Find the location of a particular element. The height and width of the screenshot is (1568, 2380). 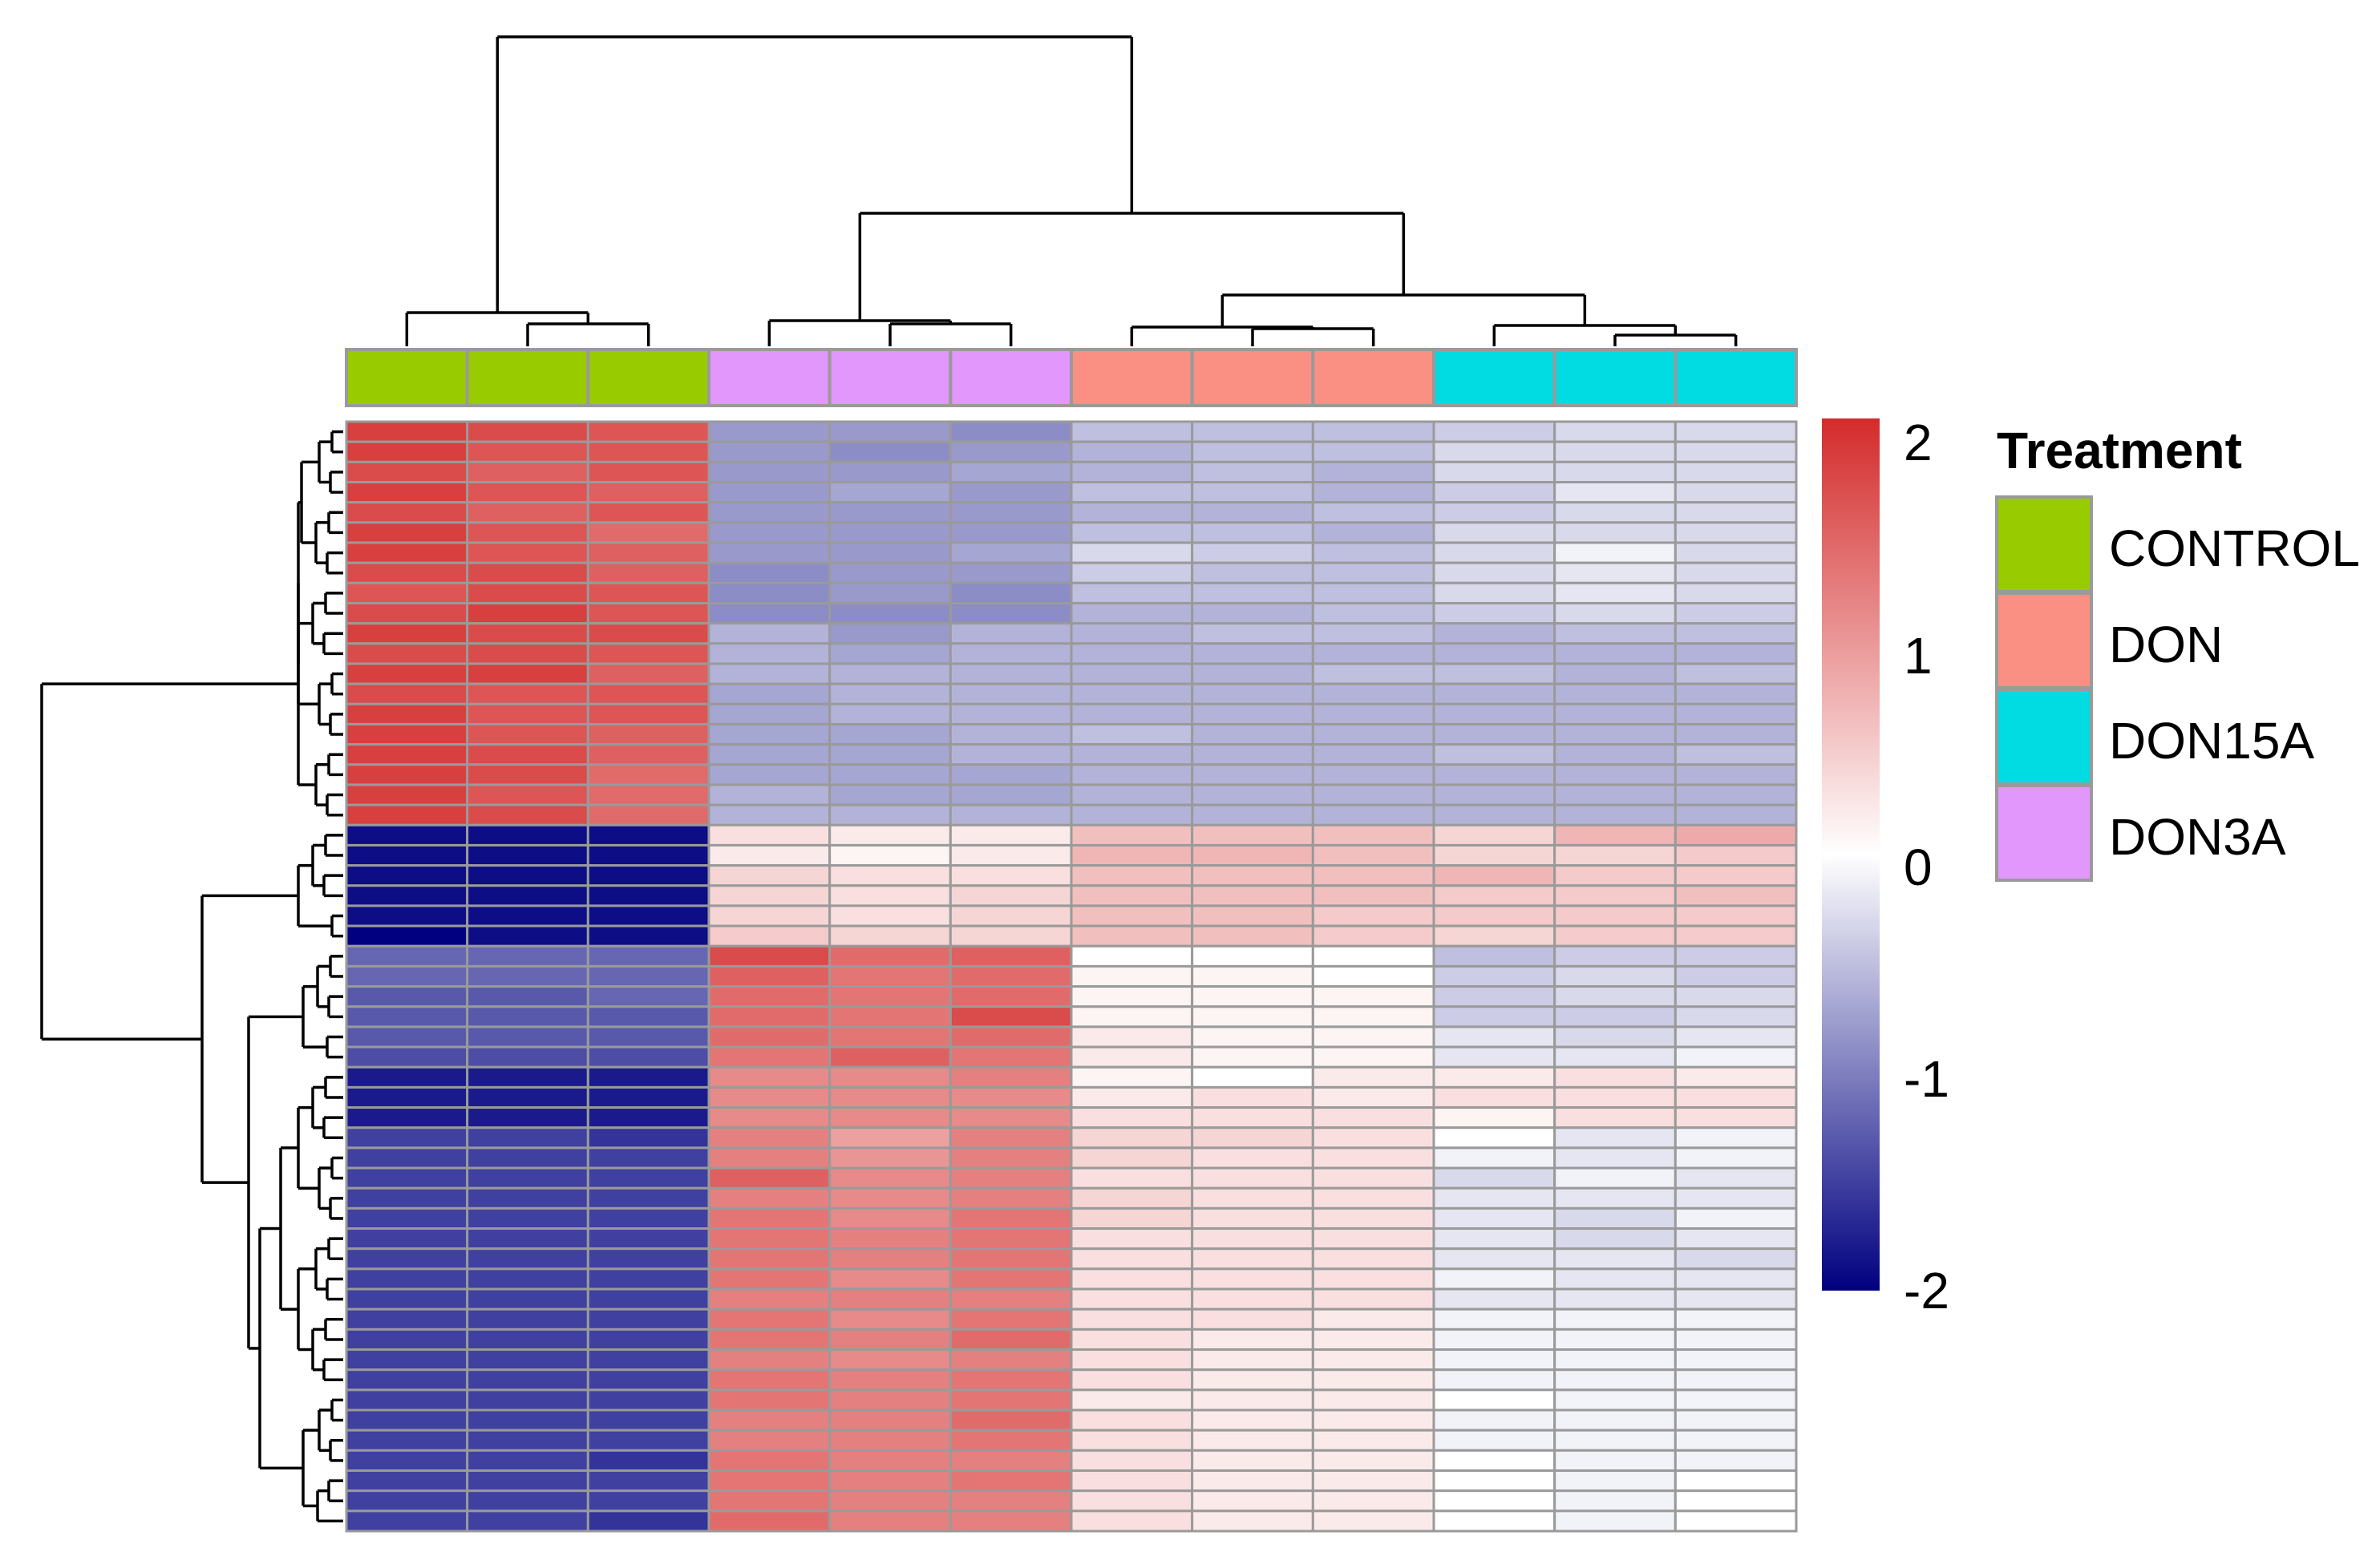

color-scale-bar: 2 1 0 -1 -2 is located at coordinates (1886, 866).